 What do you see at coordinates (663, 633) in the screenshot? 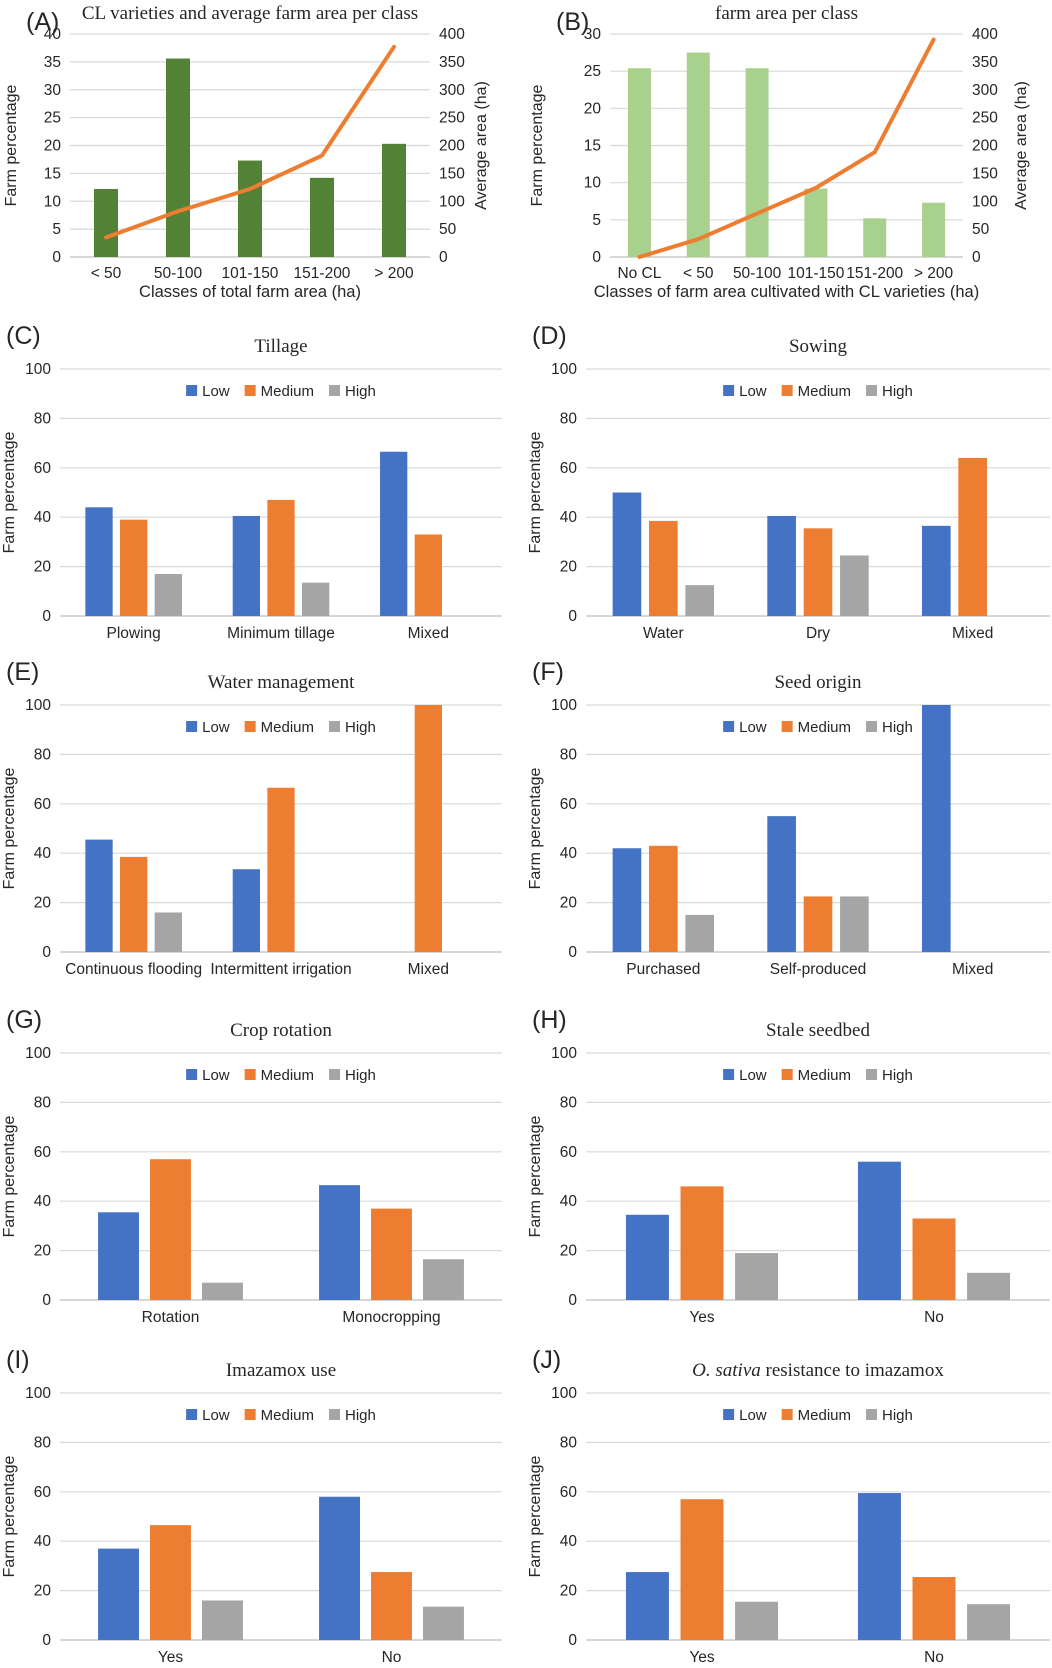
I see `category-label: Water` at bounding box center [663, 633].